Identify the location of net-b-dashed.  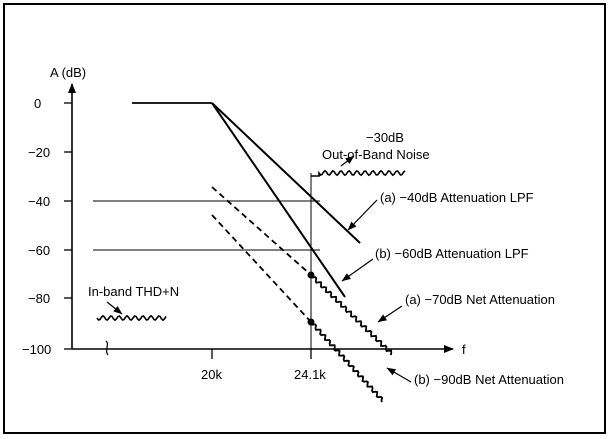
(261, 268).